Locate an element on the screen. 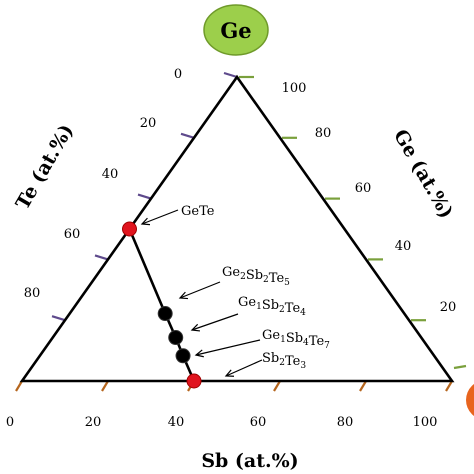  label-sb2te3: Sb2Te3 is located at coordinates (284, 361).